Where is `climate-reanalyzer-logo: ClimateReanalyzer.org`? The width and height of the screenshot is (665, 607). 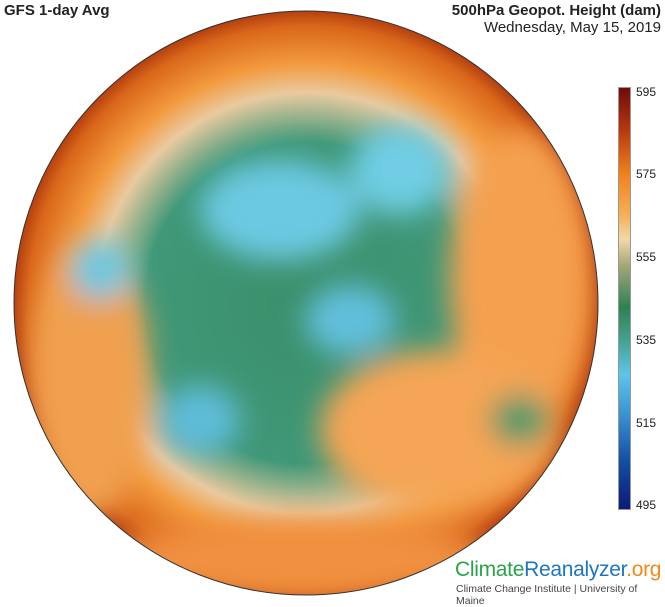 climate-reanalyzer-logo: ClimateReanalyzer.org is located at coordinates (558, 570).